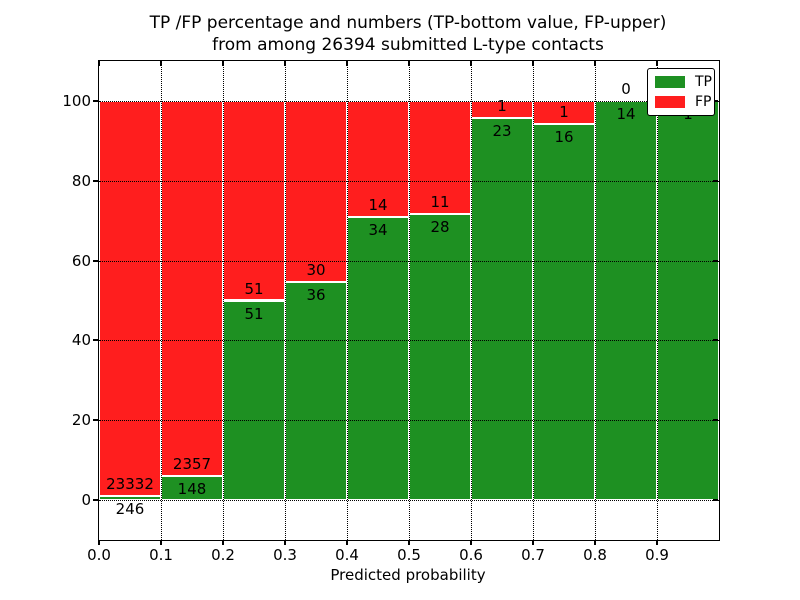 This screenshot has height=600, width=800. I want to click on v-gridline-0.5, so click(409, 300).